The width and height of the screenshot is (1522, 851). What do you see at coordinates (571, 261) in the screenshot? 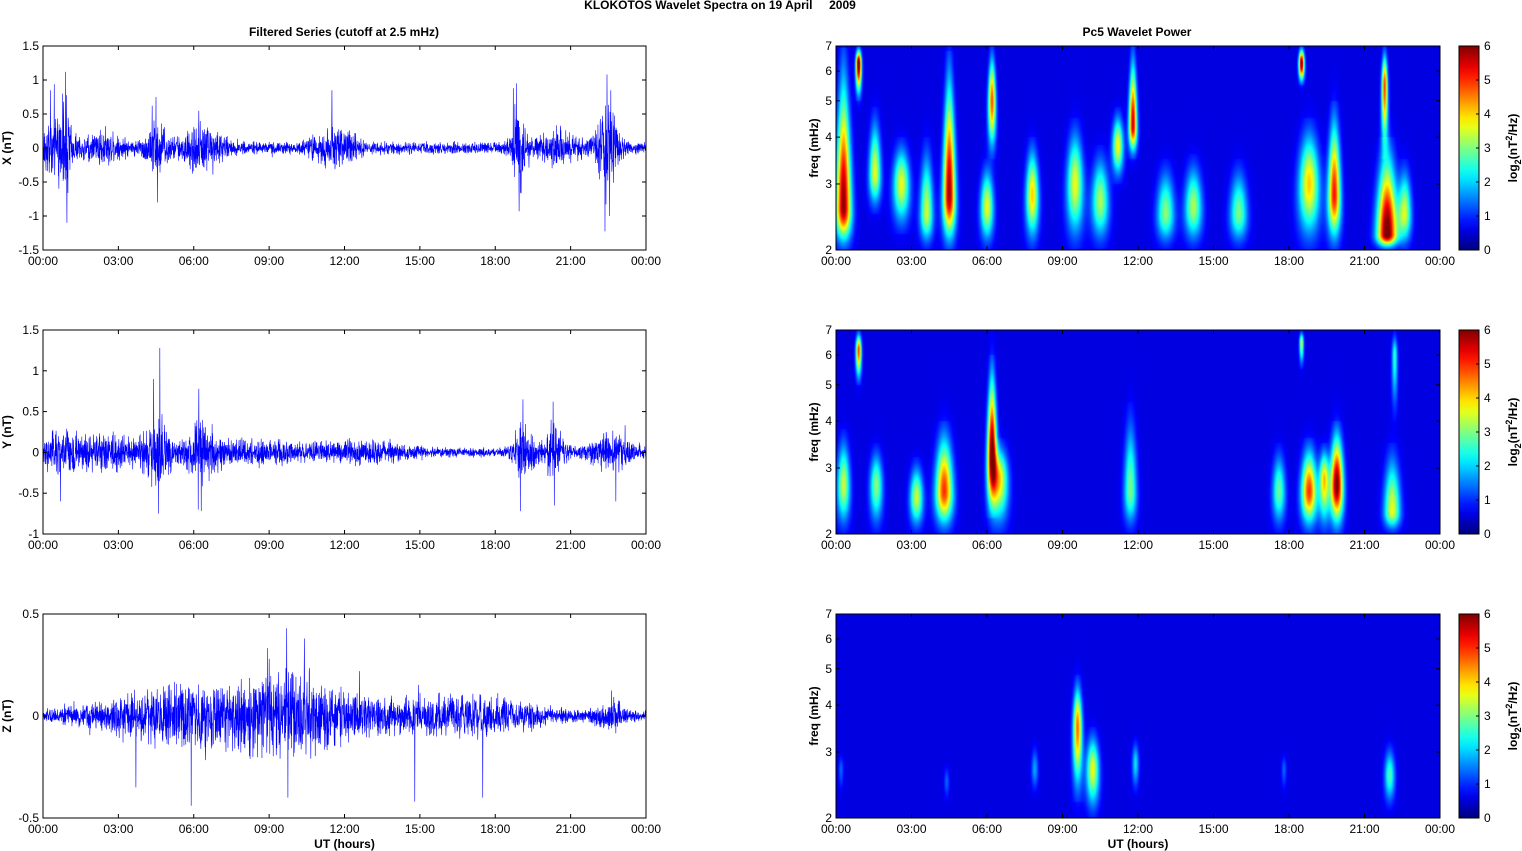
I see `series-x-x-tick-label: 21:00` at bounding box center [571, 261].